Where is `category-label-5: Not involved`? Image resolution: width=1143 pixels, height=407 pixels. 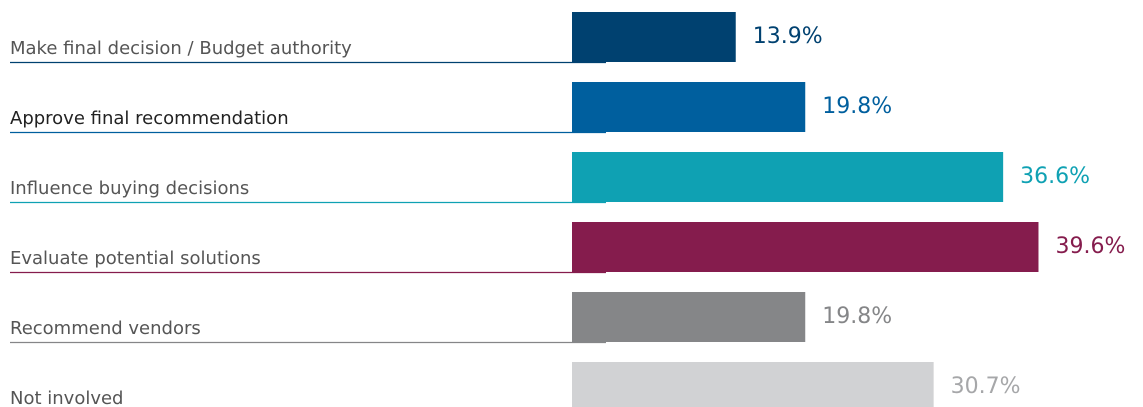 category-label-5: Not involved is located at coordinates (66, 397).